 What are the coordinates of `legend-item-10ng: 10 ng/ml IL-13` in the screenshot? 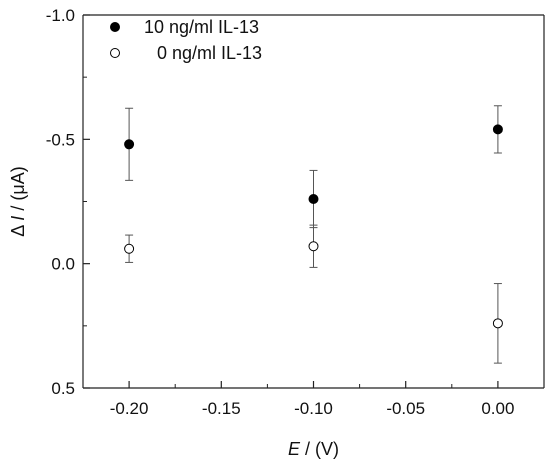 It's located at (184, 27).